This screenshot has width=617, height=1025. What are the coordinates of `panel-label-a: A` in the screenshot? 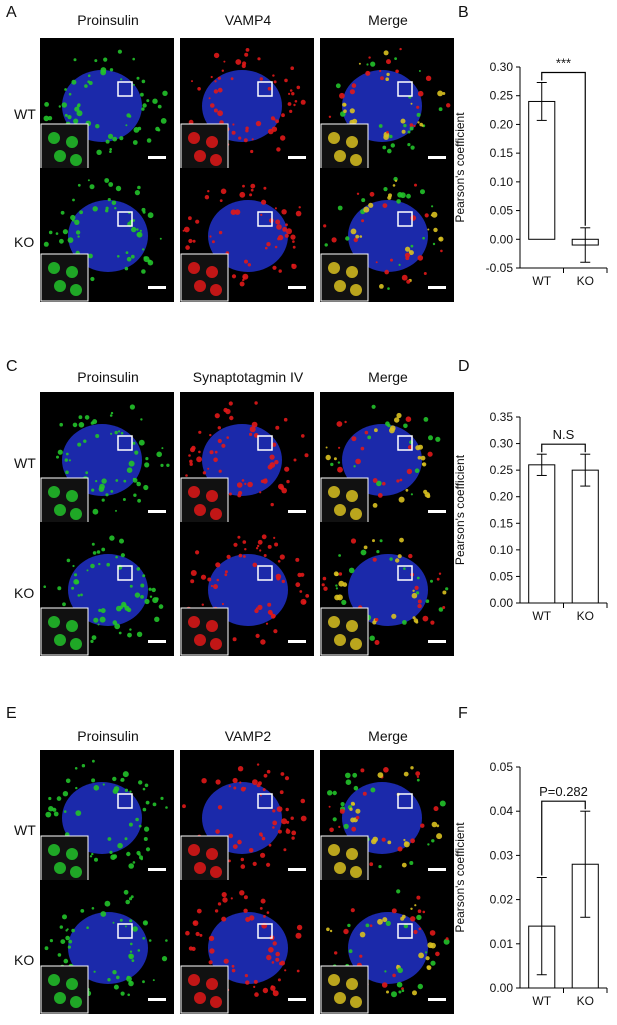 It's located at (11, 12).